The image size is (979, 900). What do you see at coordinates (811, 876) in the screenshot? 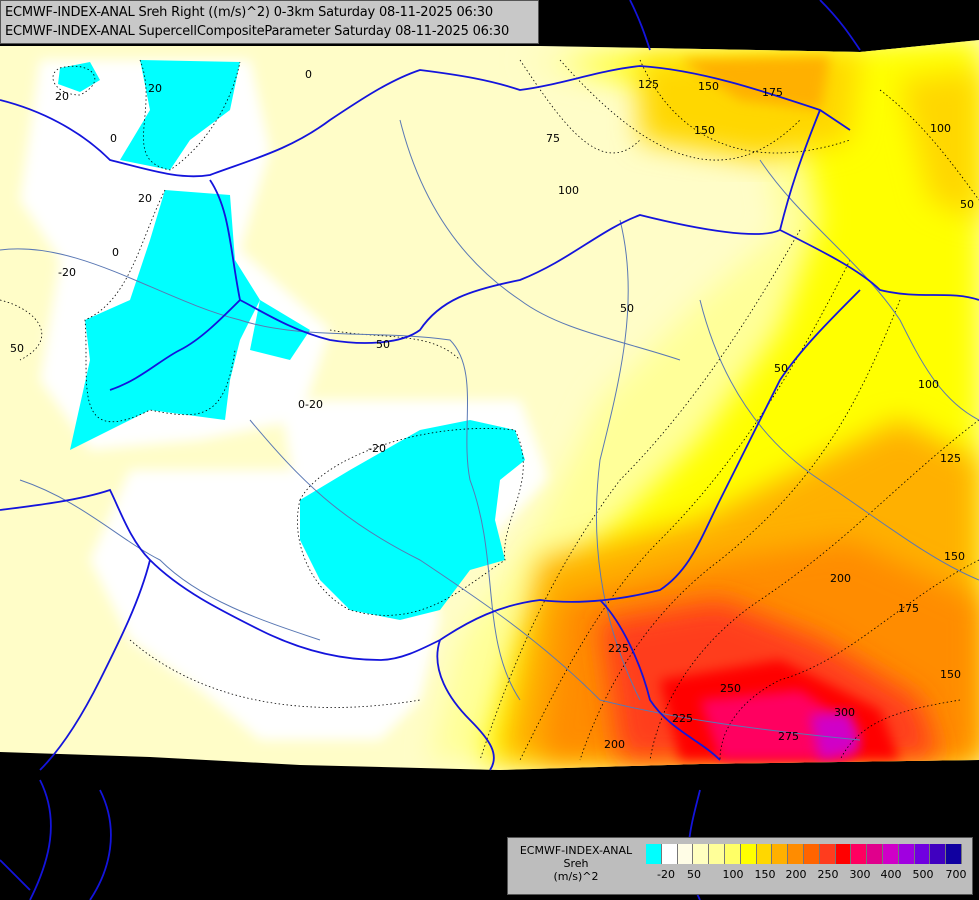
I see `legend-ticks: -20 50 100 150 200 250 300 400 500 700` at bounding box center [811, 876].